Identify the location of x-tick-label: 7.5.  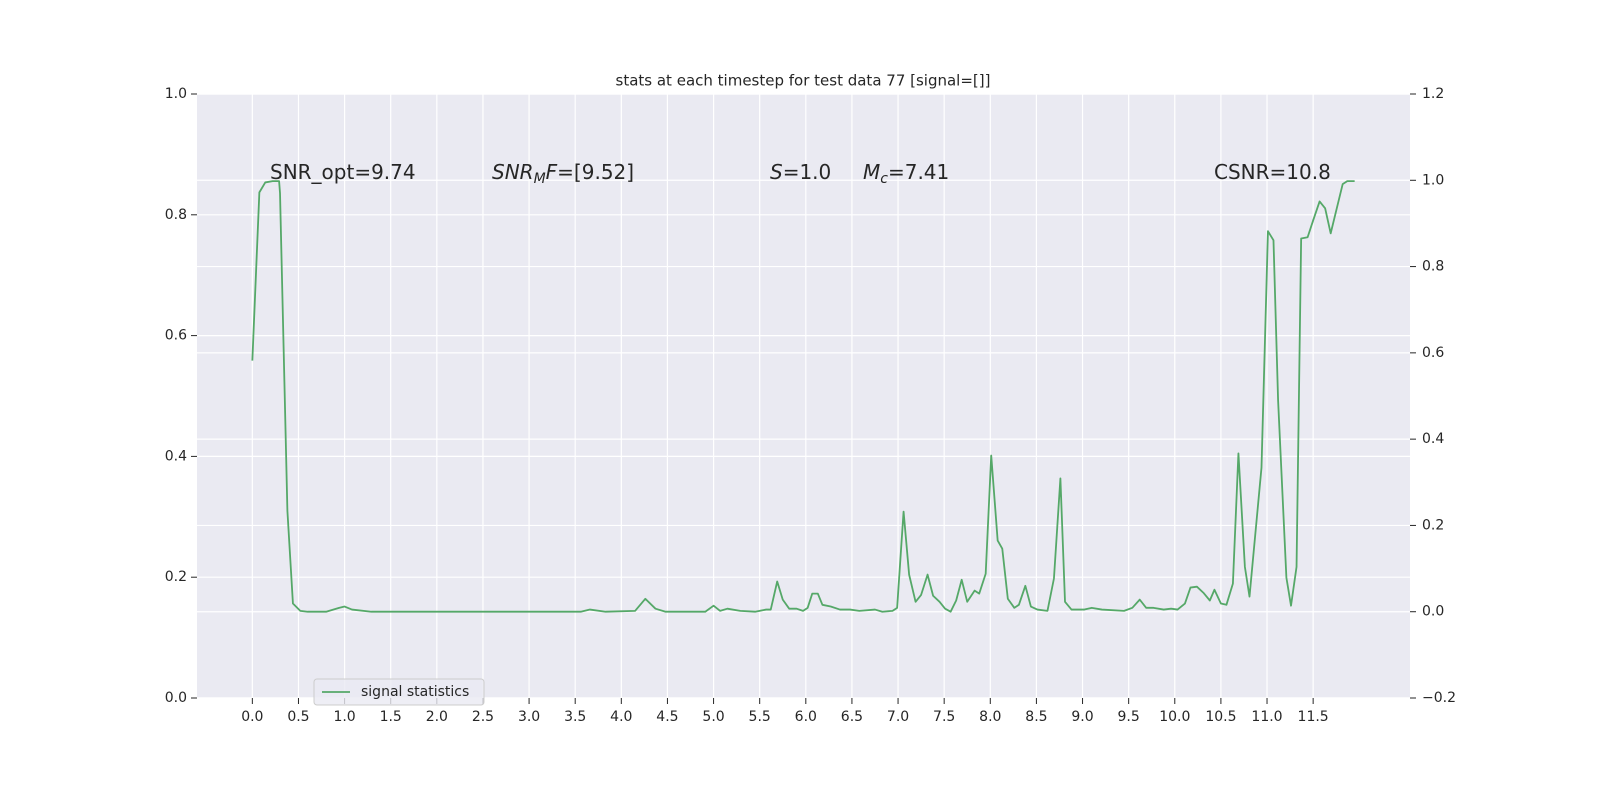
(944, 717).